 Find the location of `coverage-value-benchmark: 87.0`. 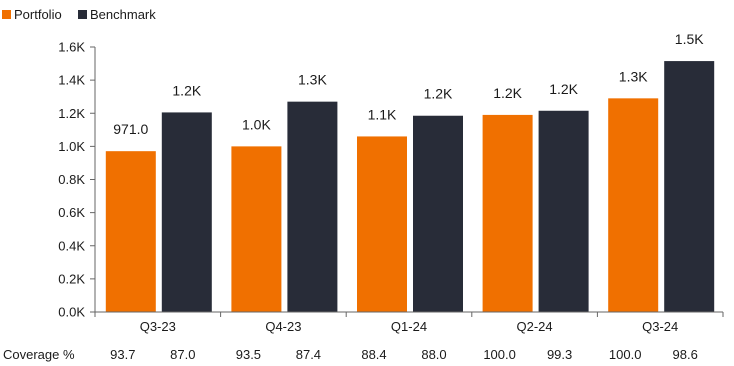

coverage-value-benchmark: 87.0 is located at coordinates (182, 354).